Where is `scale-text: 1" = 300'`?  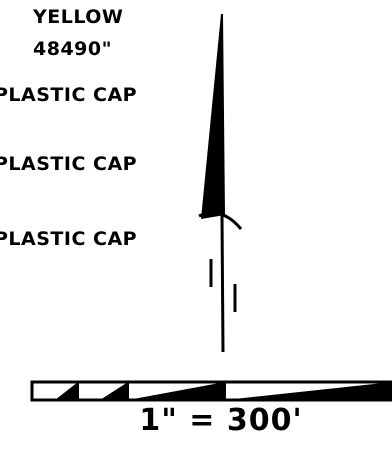
scale-text: 1" = 300' is located at coordinates (221, 420).